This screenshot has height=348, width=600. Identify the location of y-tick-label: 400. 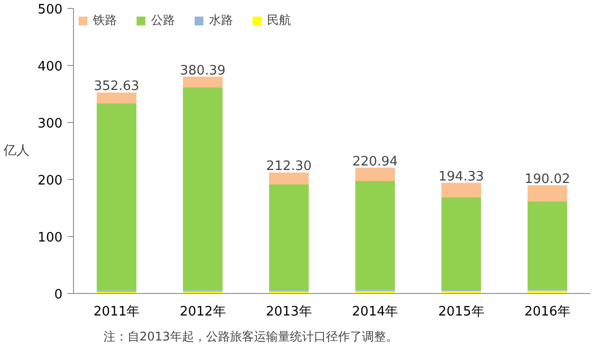
(50, 67).